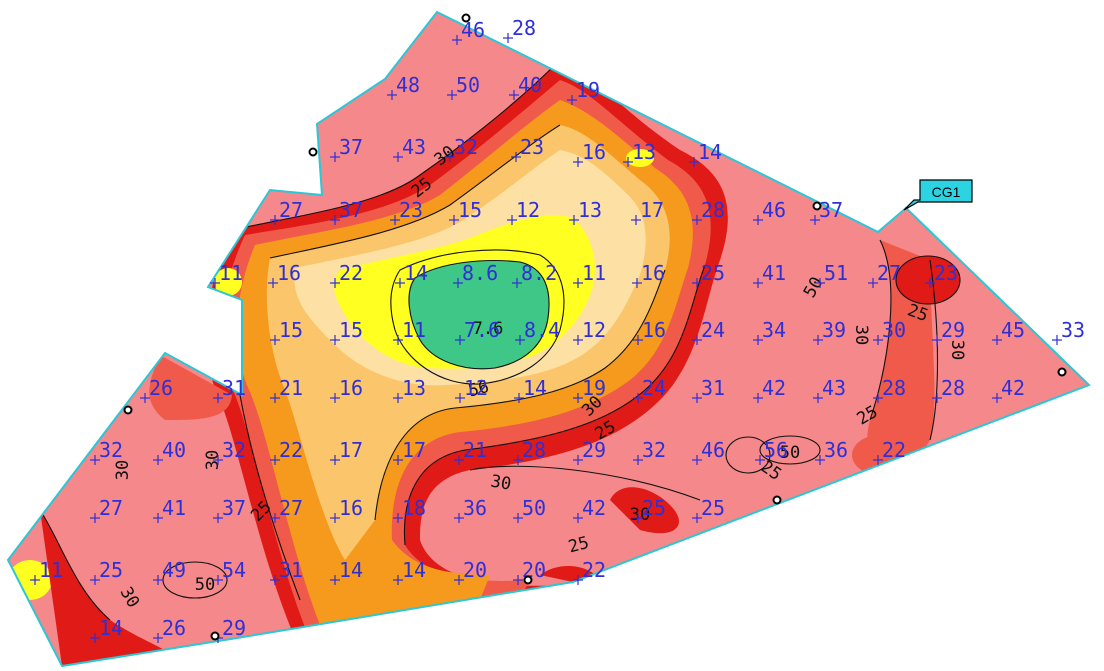 This screenshot has height=671, width=1104. I want to click on test-point-value: 41, so click(174, 508).